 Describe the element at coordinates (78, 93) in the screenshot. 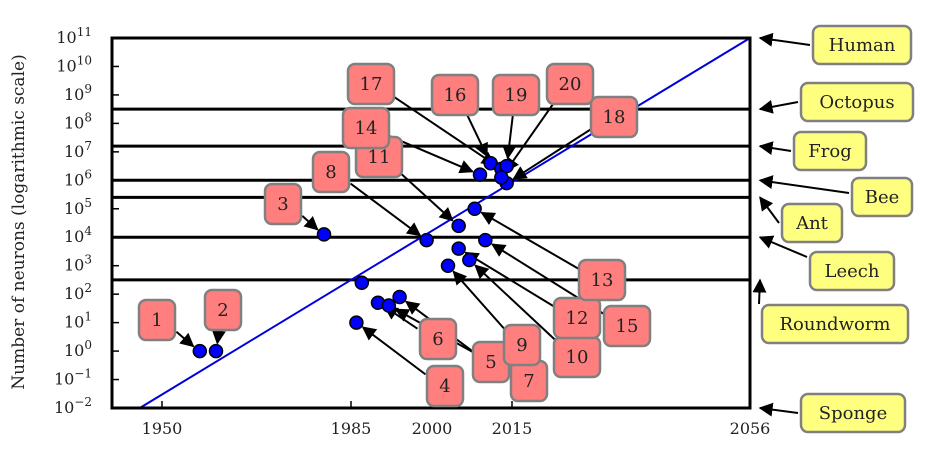

I see `y-tick-label: 10⁹` at that location.